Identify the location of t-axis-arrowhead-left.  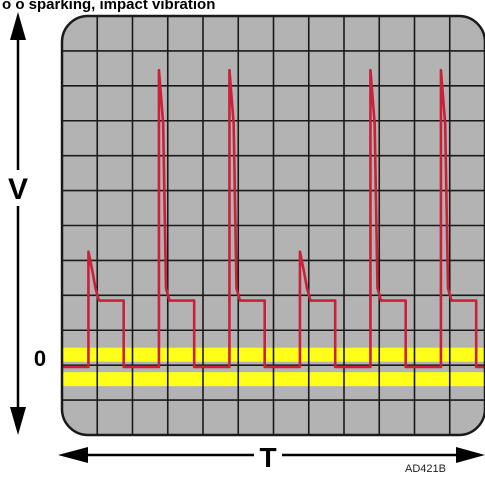
(73, 455).